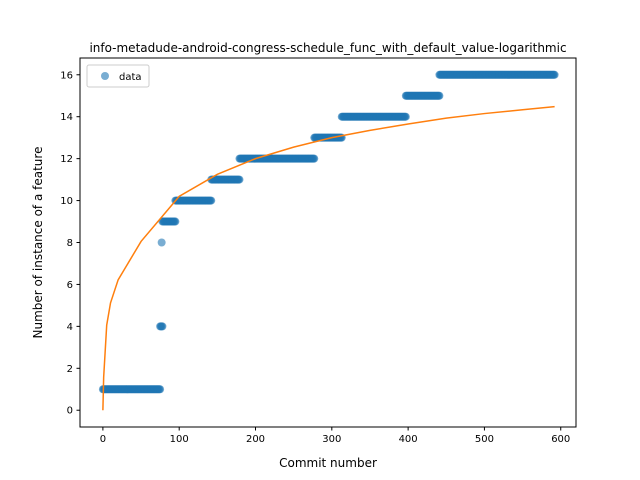  I want to click on x-tick-label: 0, so click(103, 439).